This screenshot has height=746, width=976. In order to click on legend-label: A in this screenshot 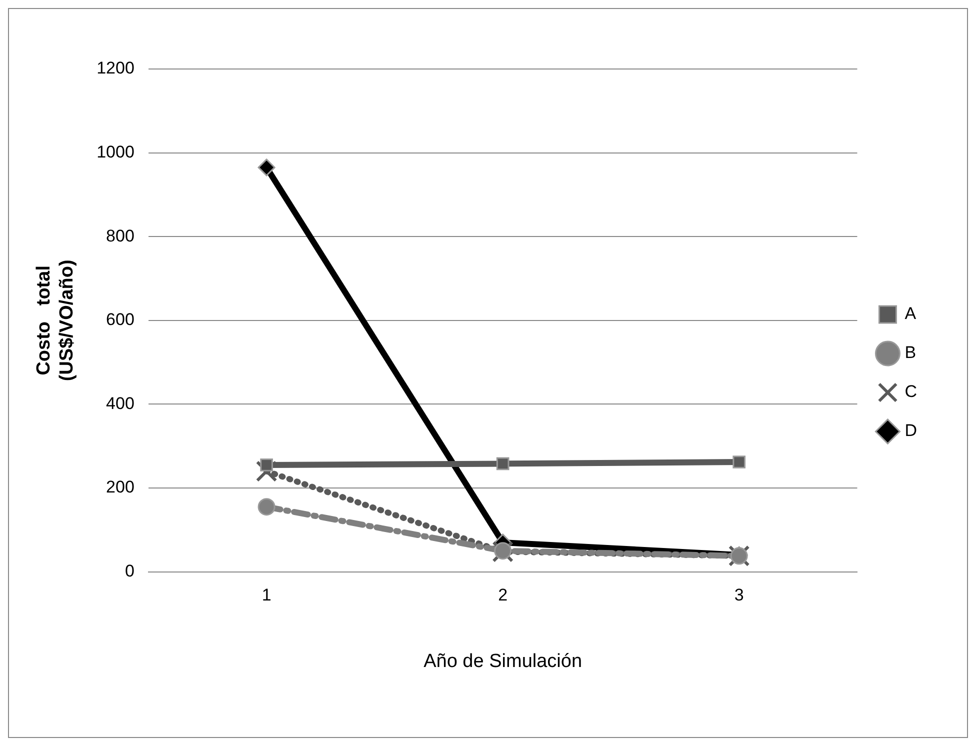, I will do `click(910, 314)`.